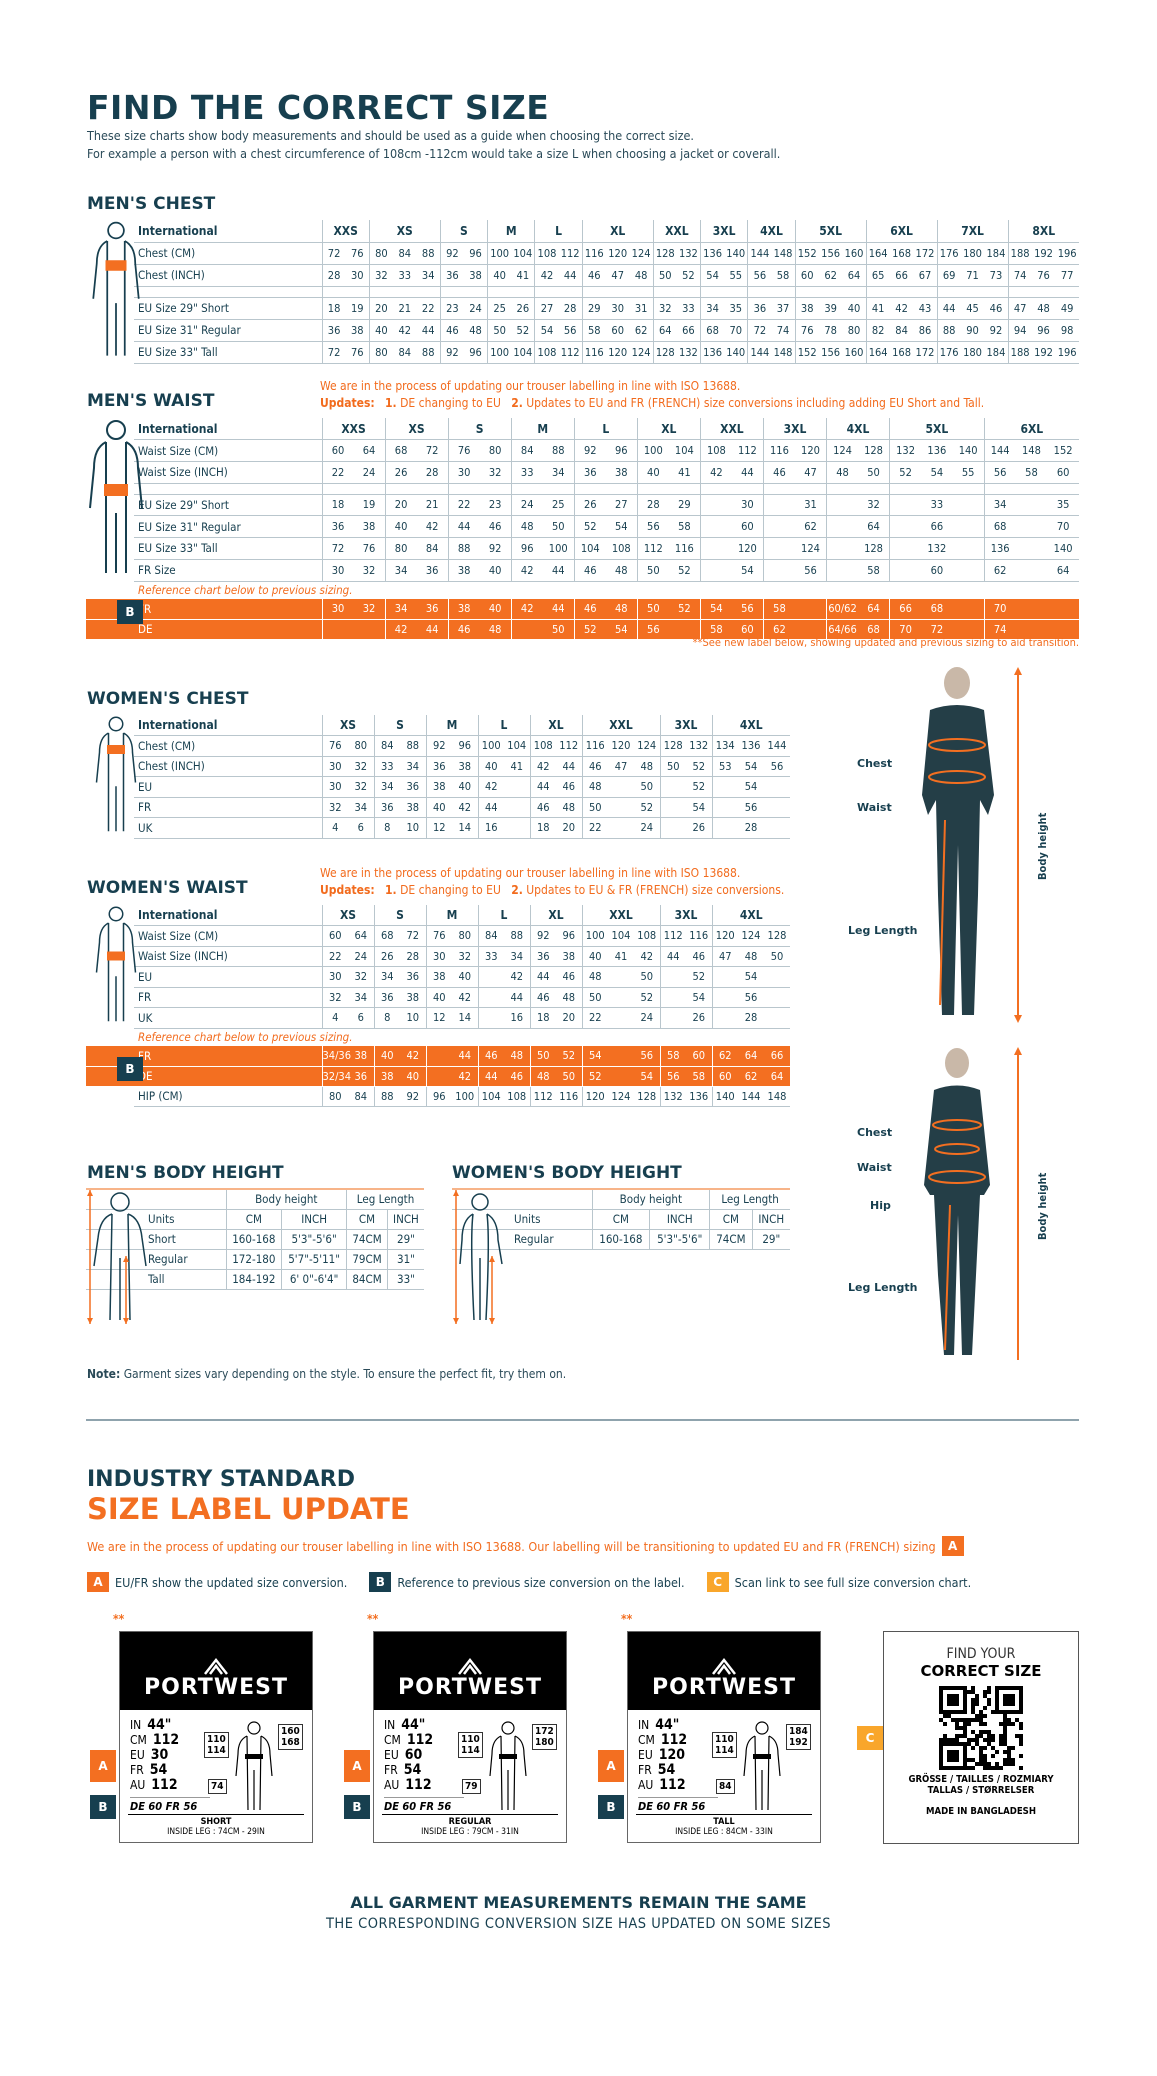  I want to click on size-header: XS, so click(347, 725).